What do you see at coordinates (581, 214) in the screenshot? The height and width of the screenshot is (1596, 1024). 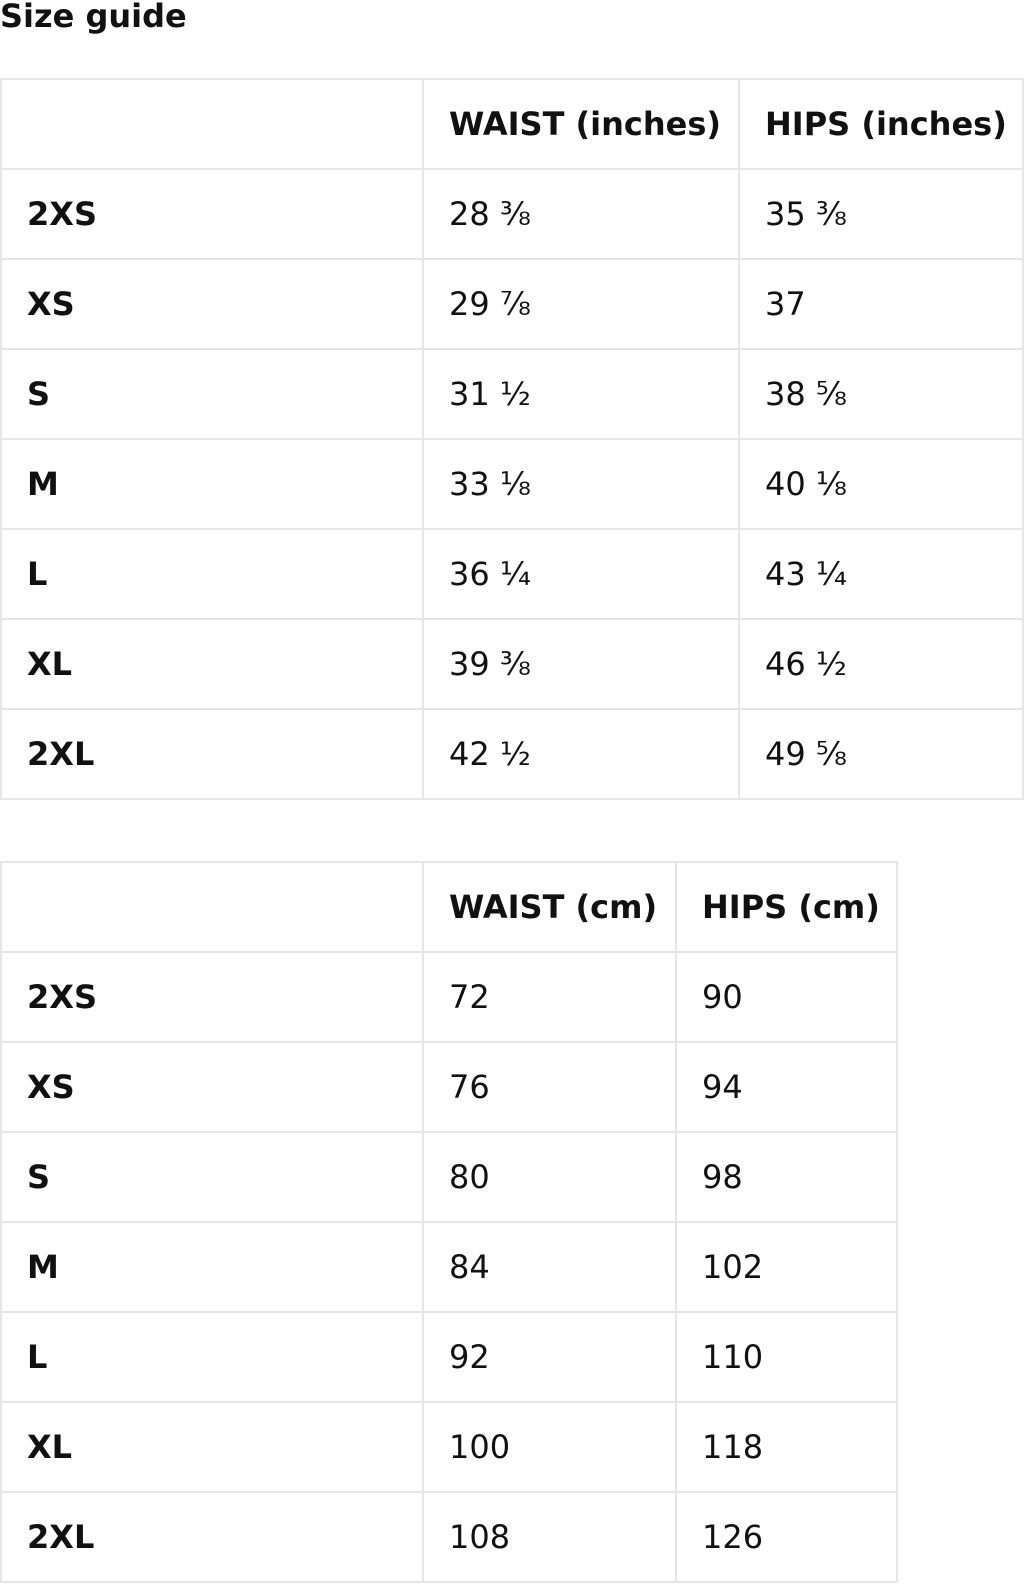 I see `waist-cell: 28 ⅜` at bounding box center [581, 214].